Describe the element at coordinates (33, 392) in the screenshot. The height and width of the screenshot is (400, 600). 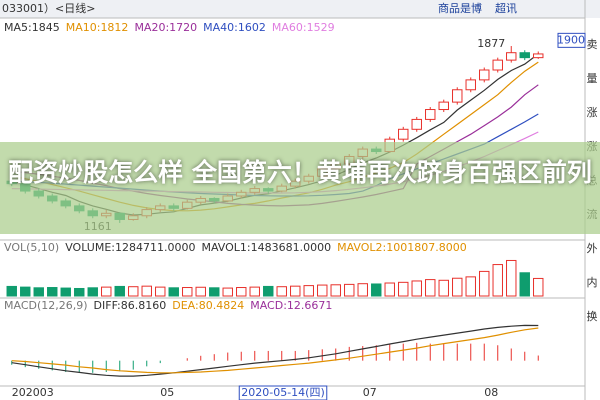
I see `x-tick-label: 202003` at that location.